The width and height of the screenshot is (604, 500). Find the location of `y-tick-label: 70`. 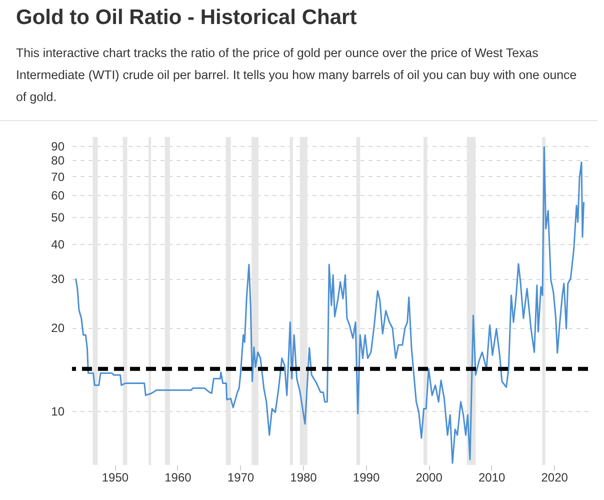

y-tick-label: 70 is located at coordinates (58, 177).